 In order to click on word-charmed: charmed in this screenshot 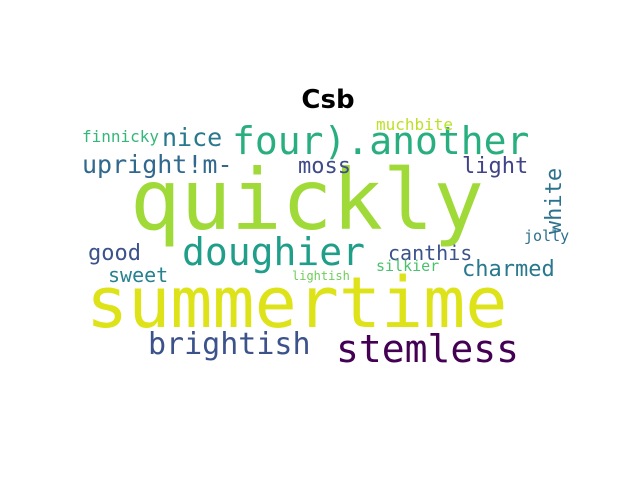, I will do `click(508, 269)`.